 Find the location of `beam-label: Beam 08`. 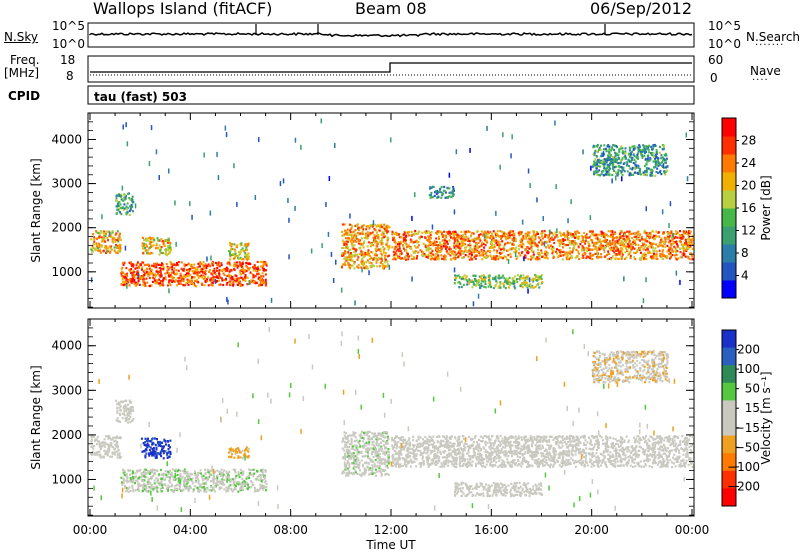

beam-label: Beam 08 is located at coordinates (391, 9).